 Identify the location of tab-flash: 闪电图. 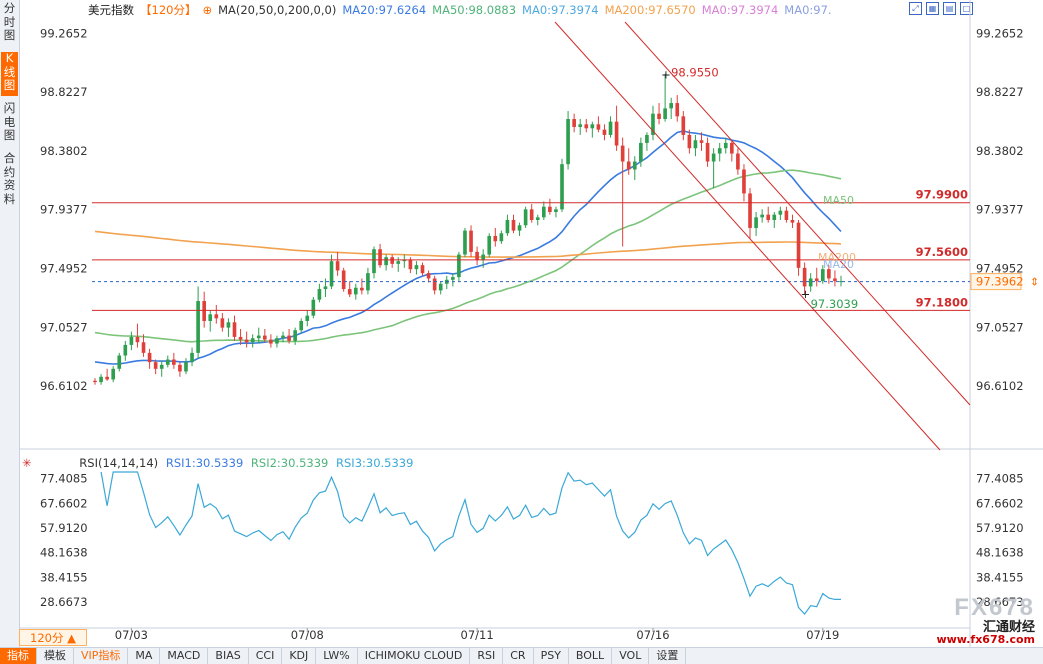
(9, 121).